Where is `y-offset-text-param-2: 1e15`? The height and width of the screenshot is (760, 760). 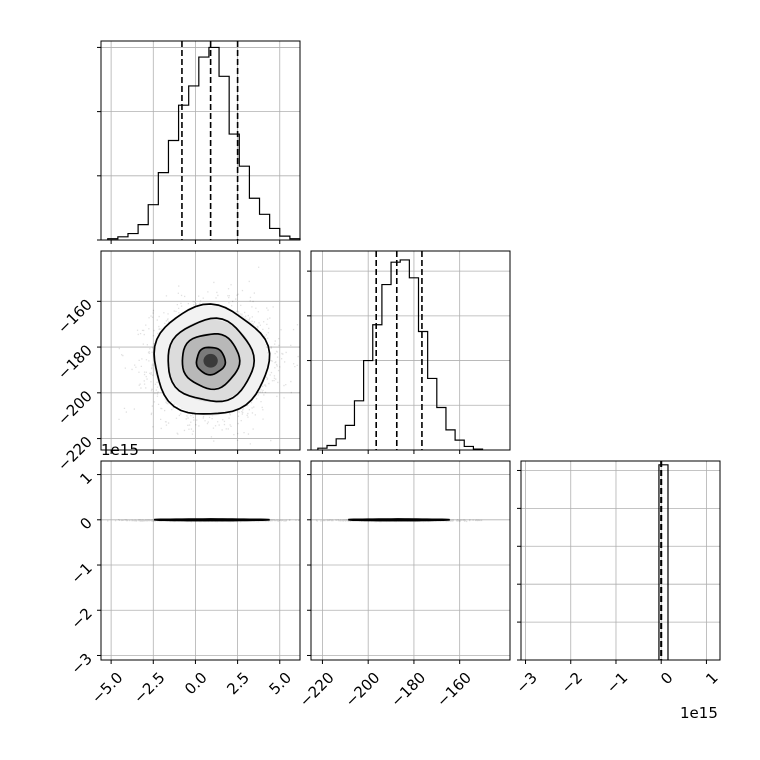
y-offset-text-param-2: 1e15 is located at coordinates (120, 450).